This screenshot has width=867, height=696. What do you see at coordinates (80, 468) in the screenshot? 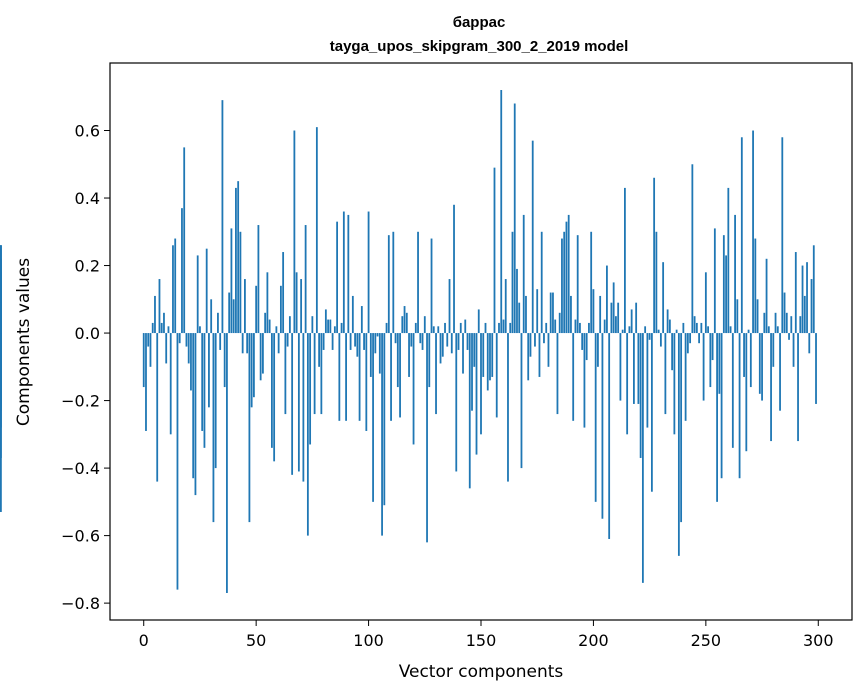
I see `y-tick-label: −0.4` at bounding box center [80, 468].